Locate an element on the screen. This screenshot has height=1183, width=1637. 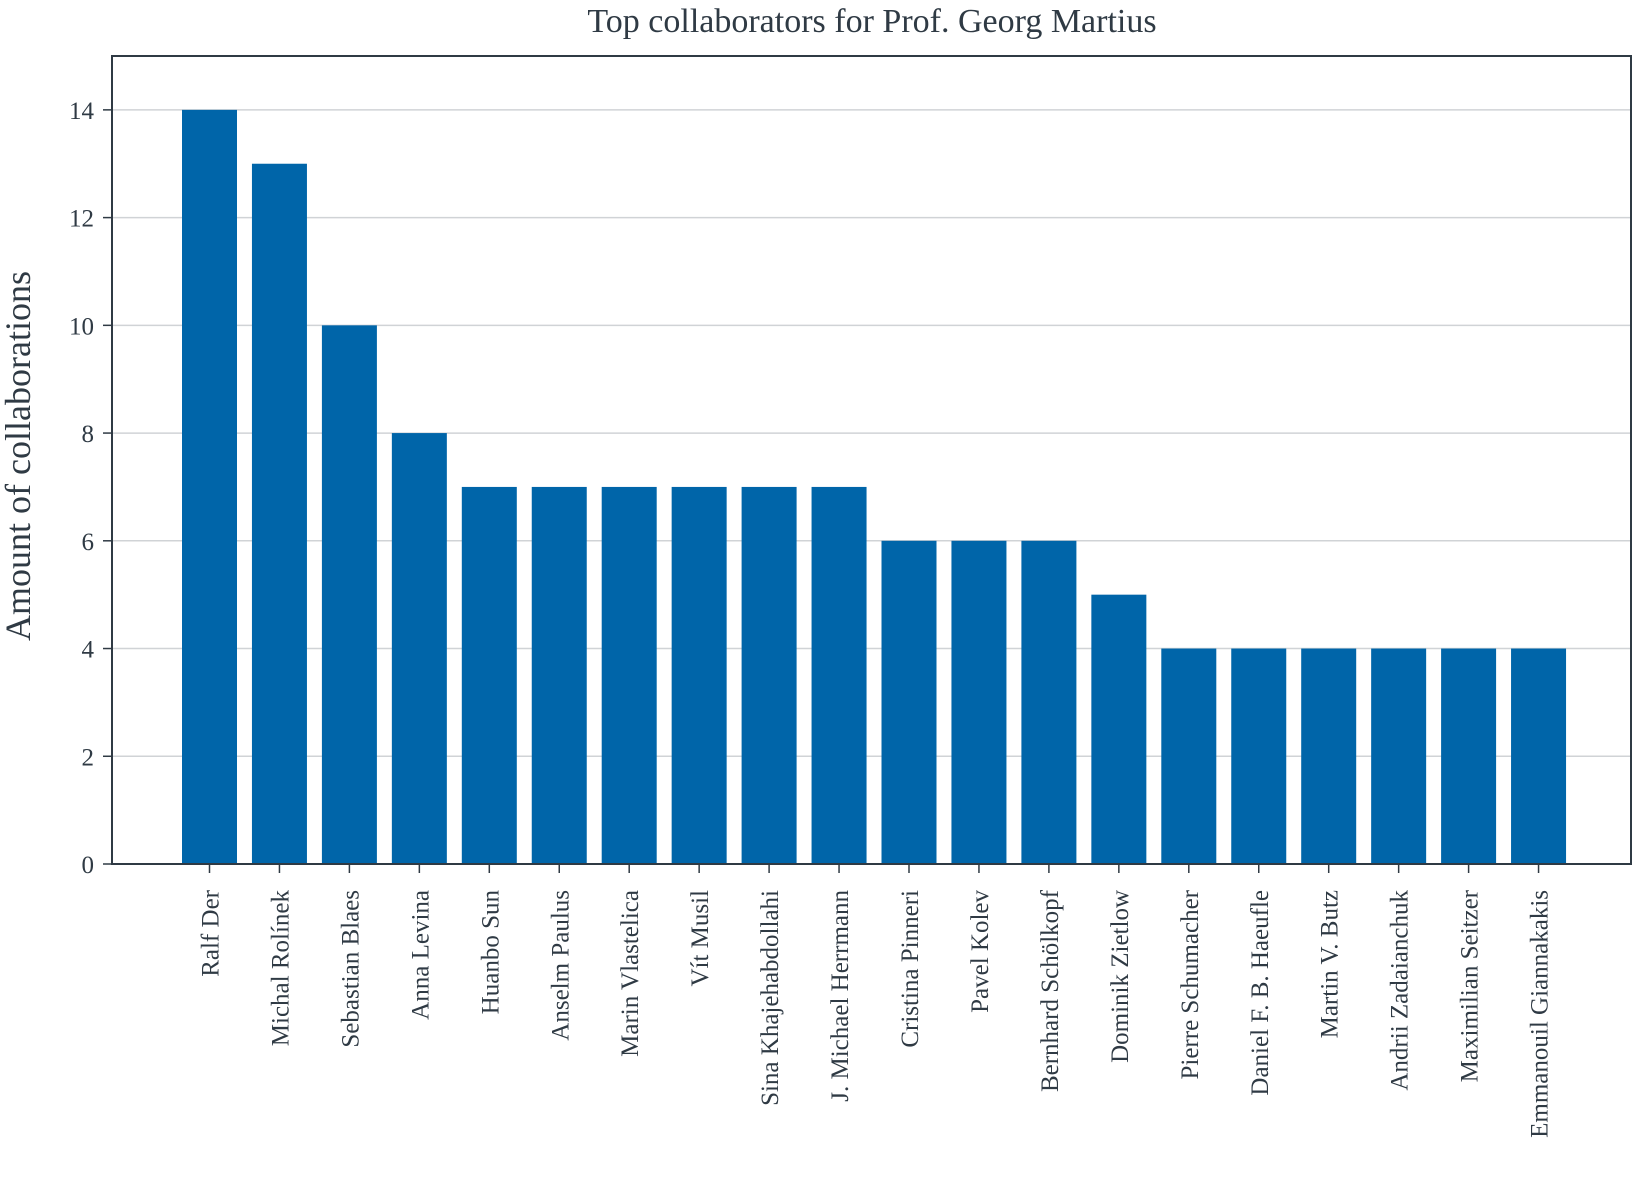
y-tick-label: 4 is located at coordinates (88, 650).